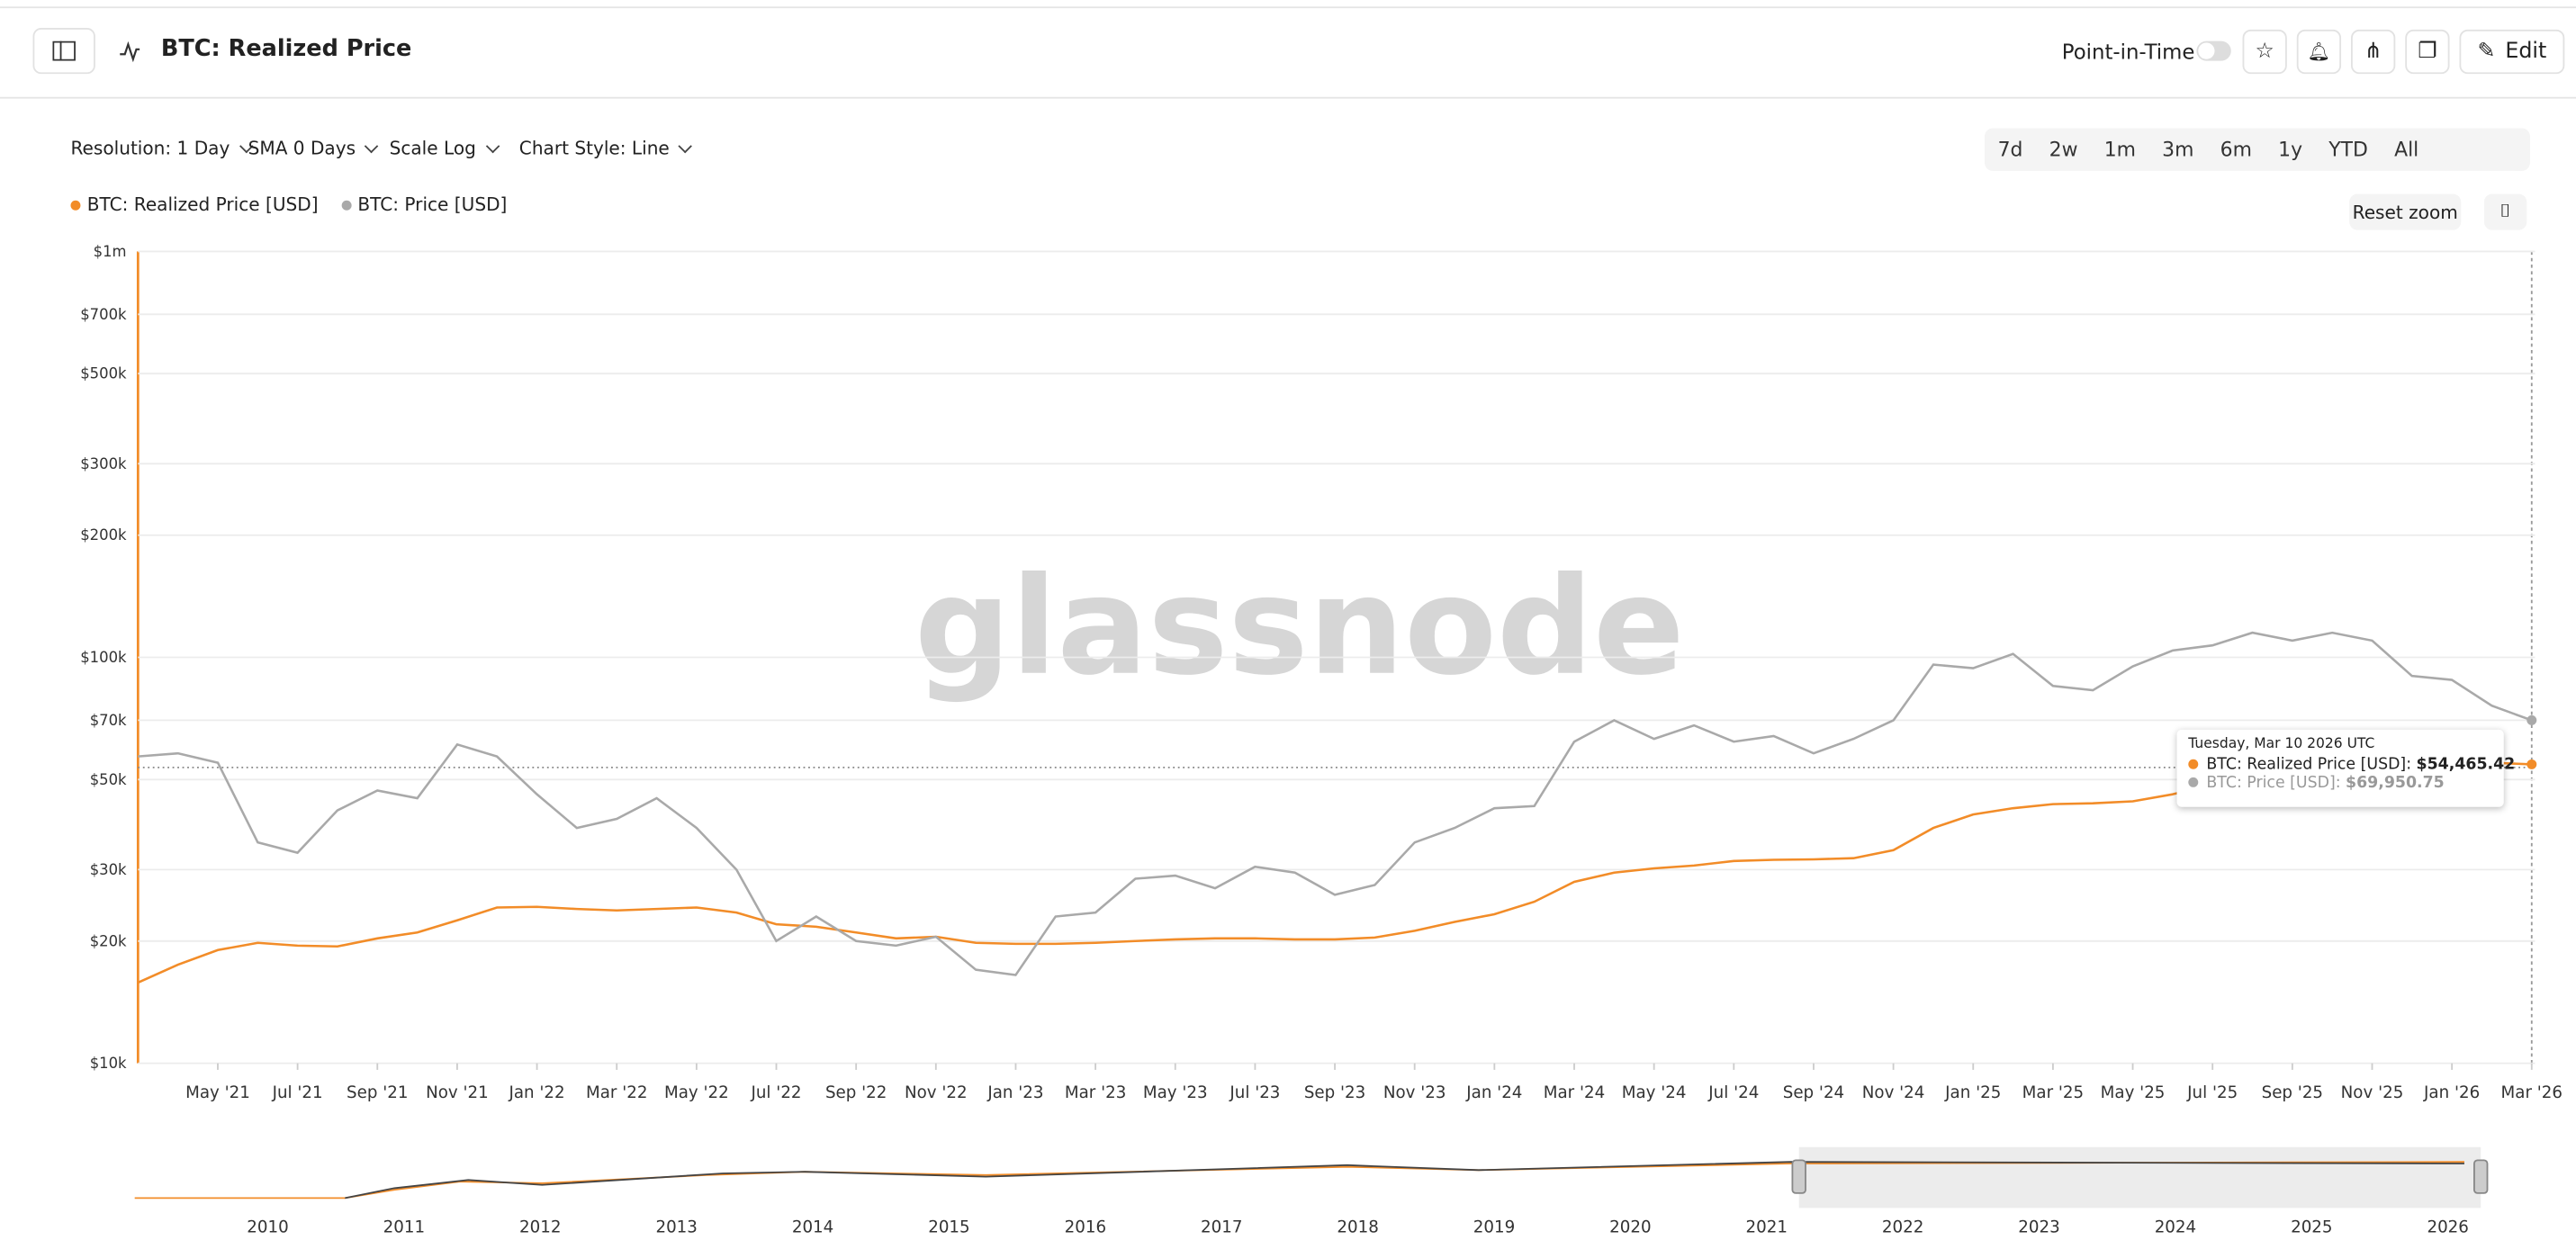  Describe the element at coordinates (1221, 1227) in the screenshot. I see `navigator-tick-label: 2017` at that location.